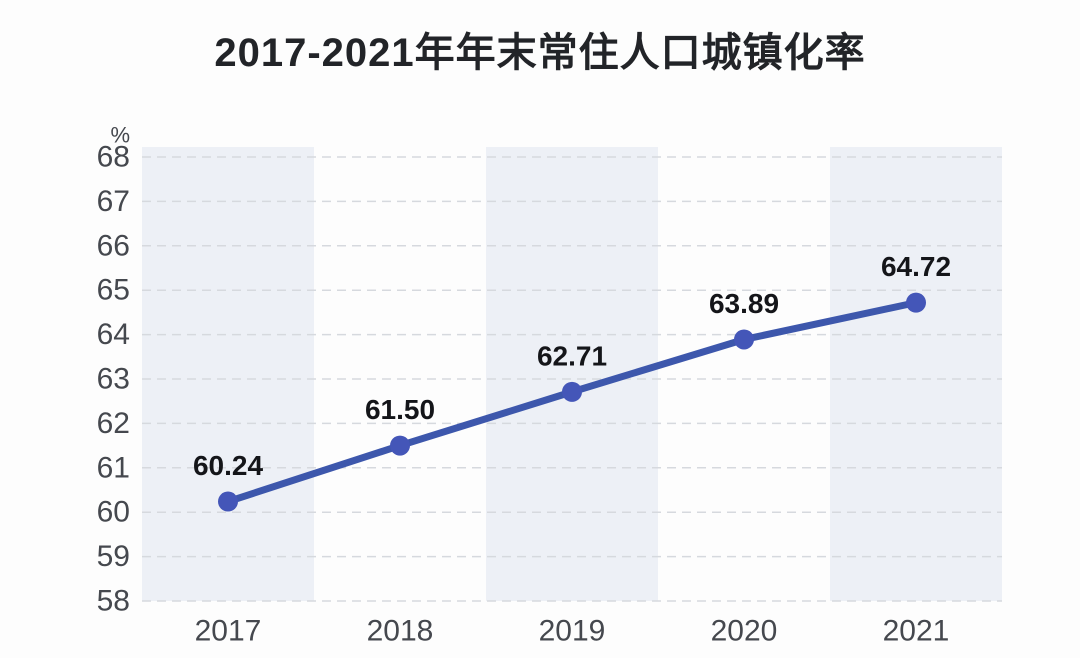 The image size is (1080, 658). What do you see at coordinates (113, 245) in the screenshot?
I see `y-tick-label: 66` at bounding box center [113, 245].